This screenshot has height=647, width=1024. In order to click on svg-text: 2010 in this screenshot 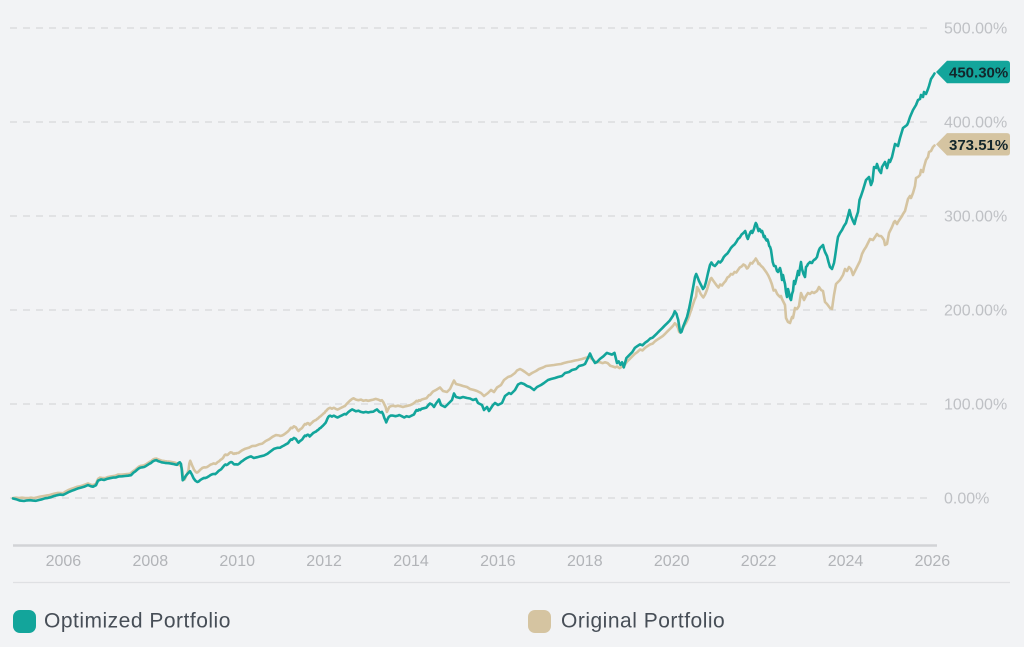, I will do `click(237, 561)`.